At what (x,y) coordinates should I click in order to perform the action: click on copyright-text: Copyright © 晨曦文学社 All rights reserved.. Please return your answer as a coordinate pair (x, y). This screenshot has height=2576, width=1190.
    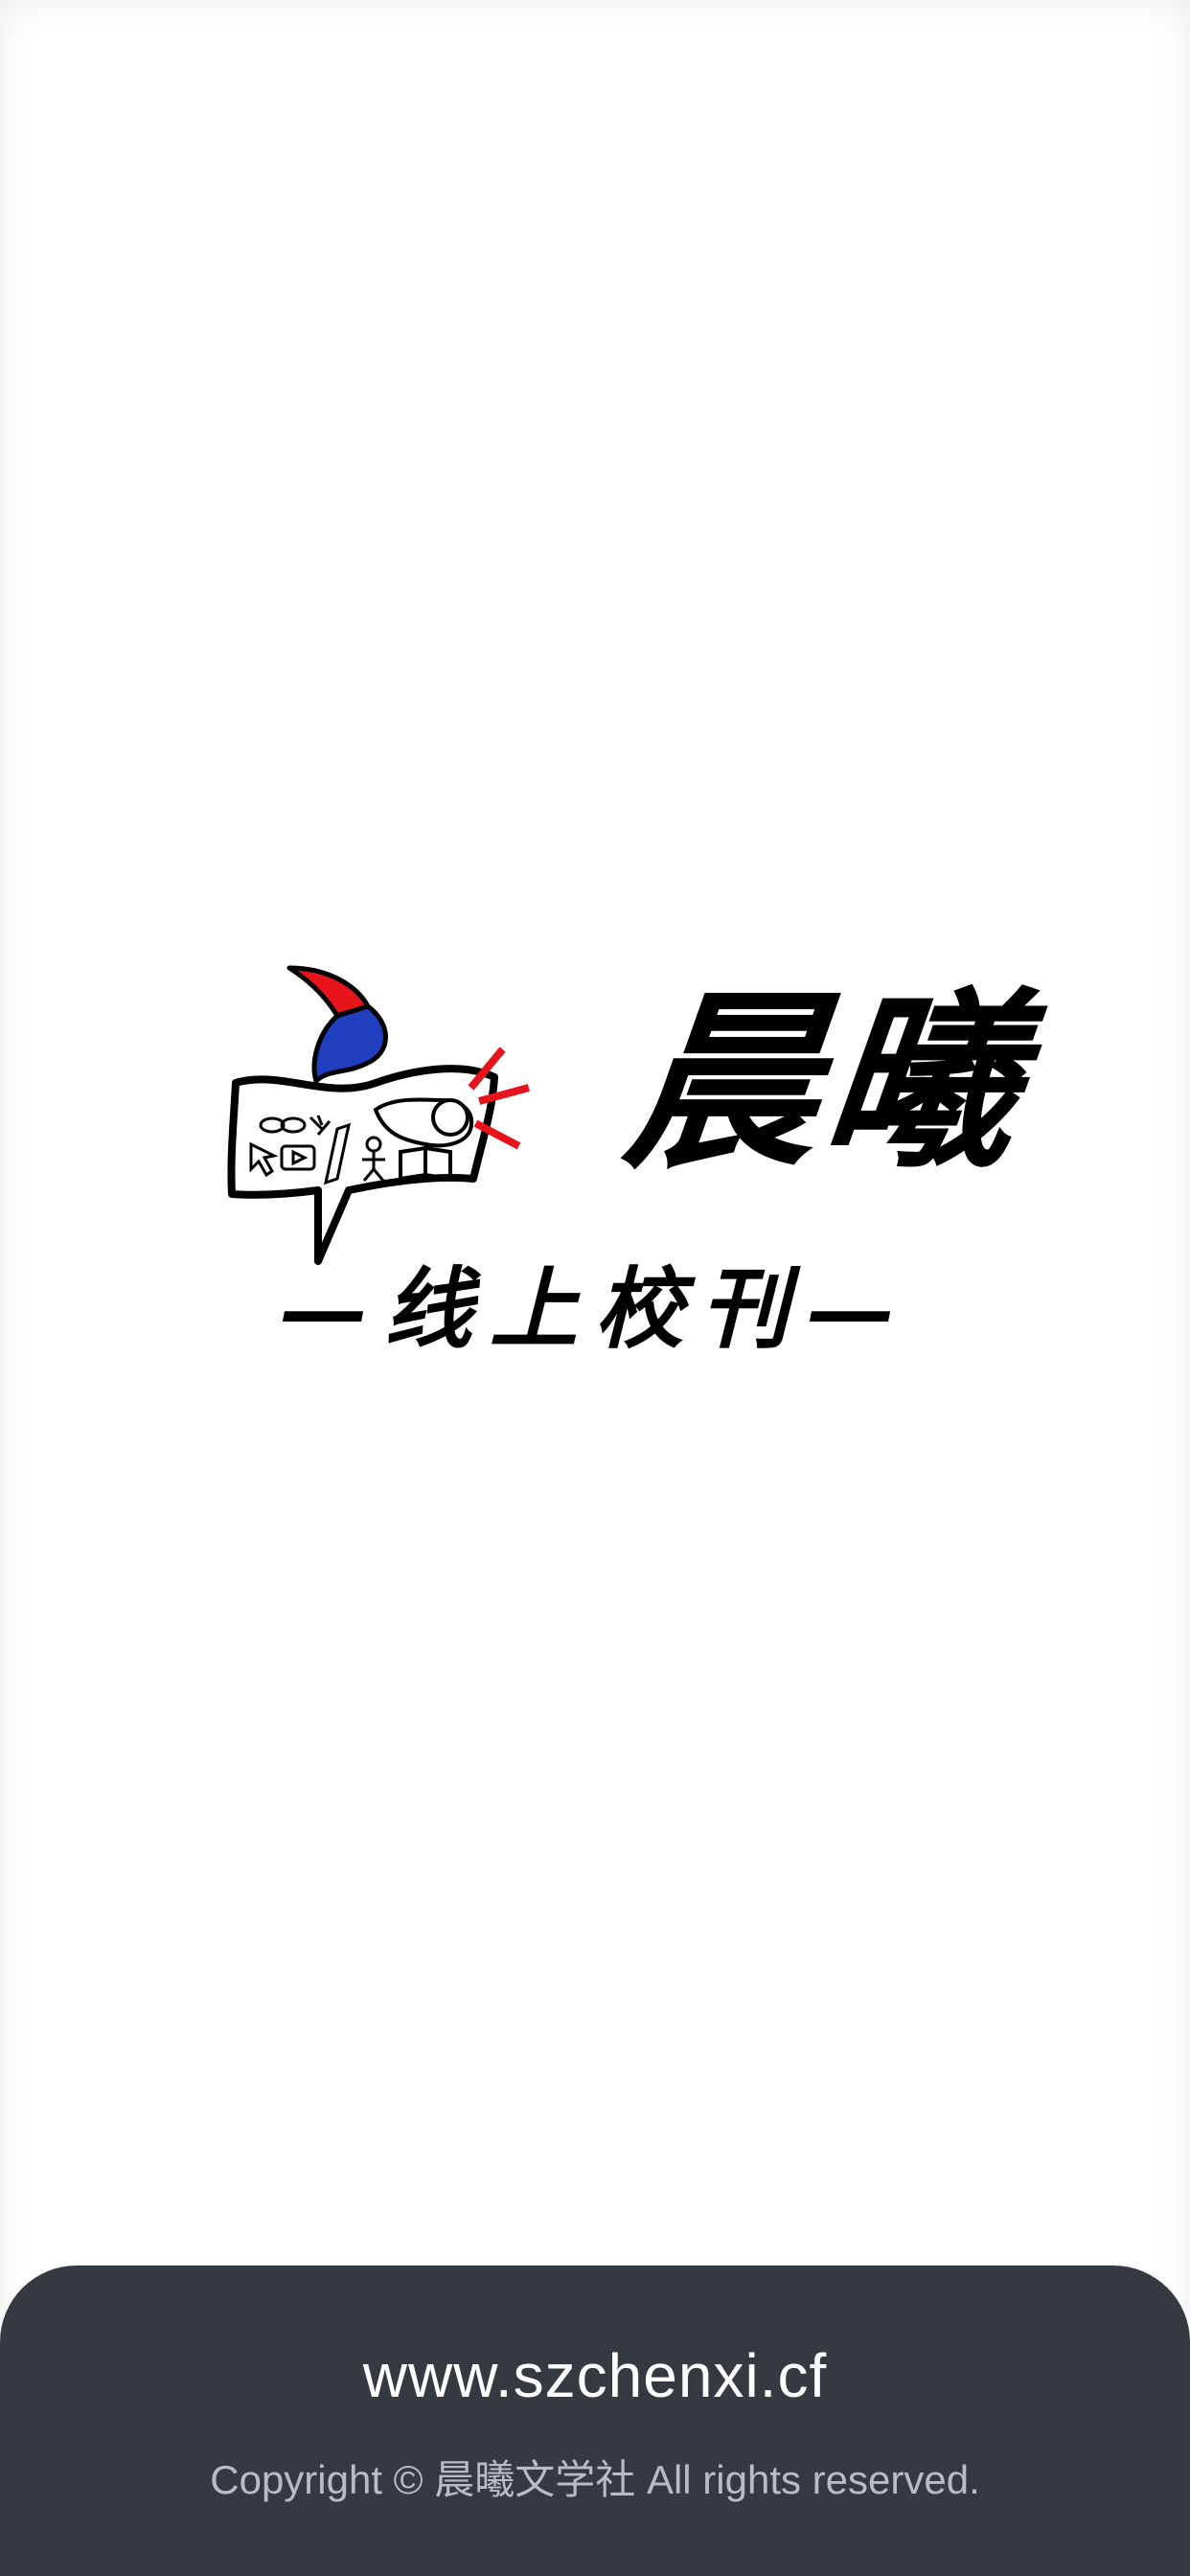
    Looking at the image, I should click on (595, 2479).